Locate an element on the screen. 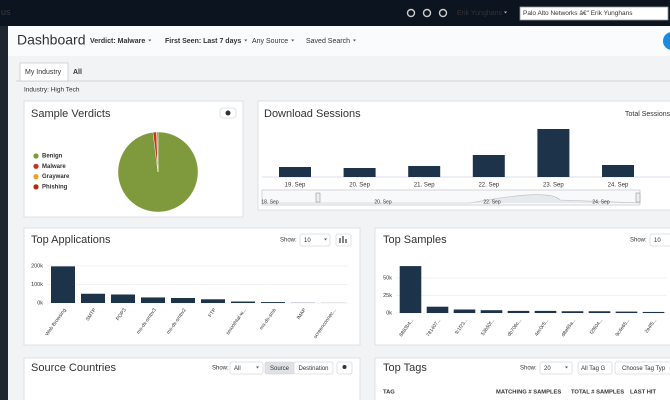 The height and width of the screenshot is (400, 670). panel-title: Sample Verdicts is located at coordinates (71, 114).